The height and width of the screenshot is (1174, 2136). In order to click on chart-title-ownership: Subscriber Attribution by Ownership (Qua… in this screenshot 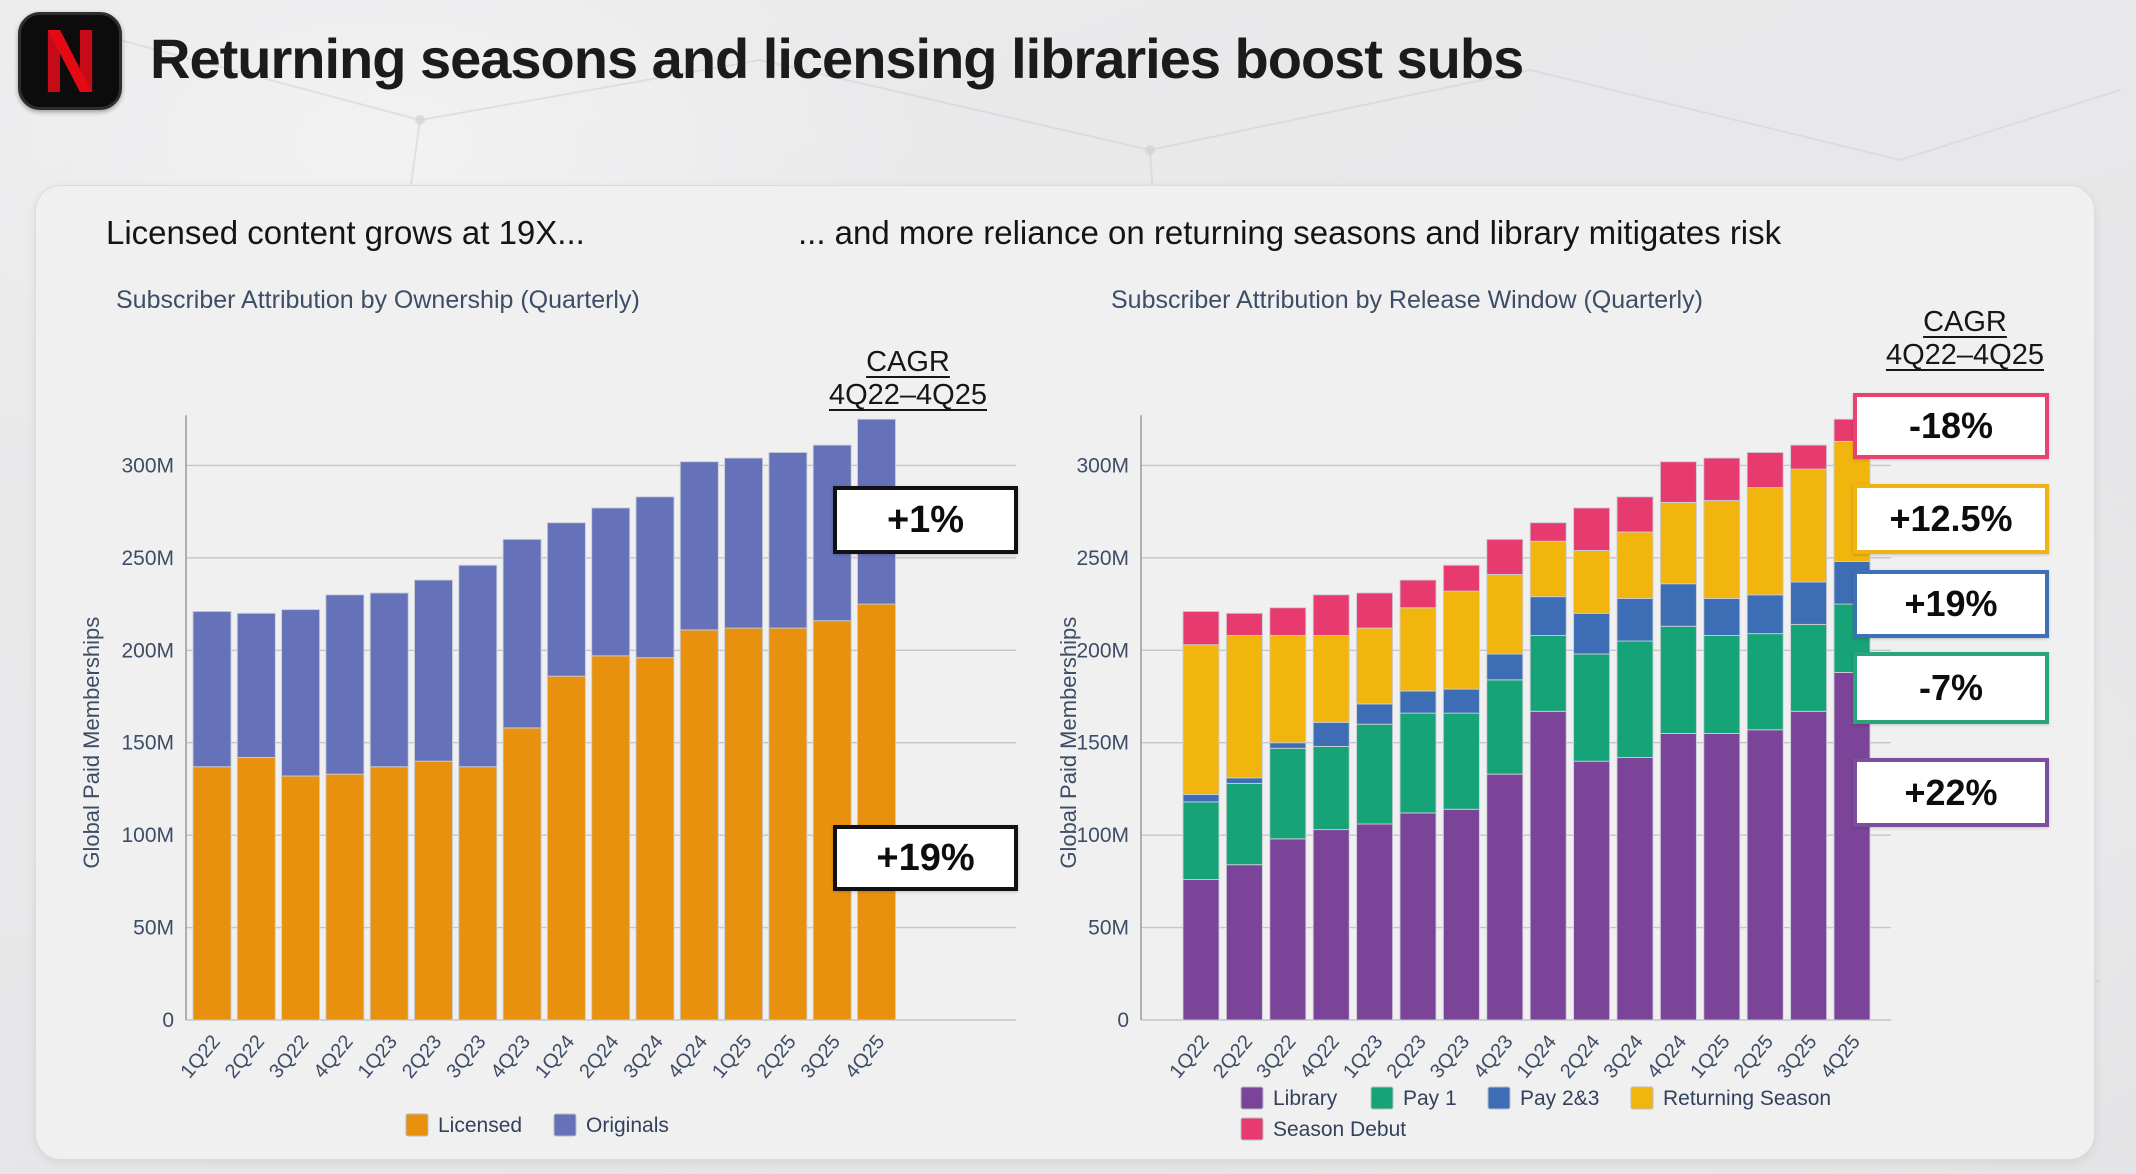, I will do `click(378, 300)`.